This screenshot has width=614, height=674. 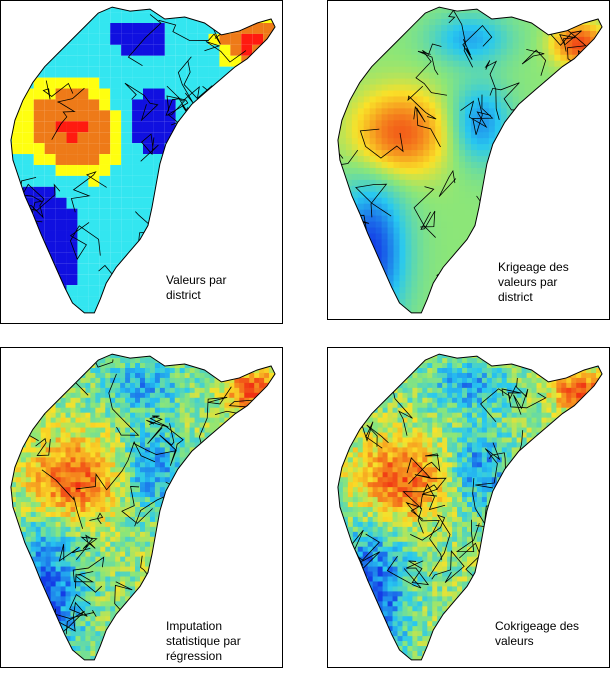 I want to click on panel-caption: Krigeage des valeurs par district, so click(x=533, y=282).